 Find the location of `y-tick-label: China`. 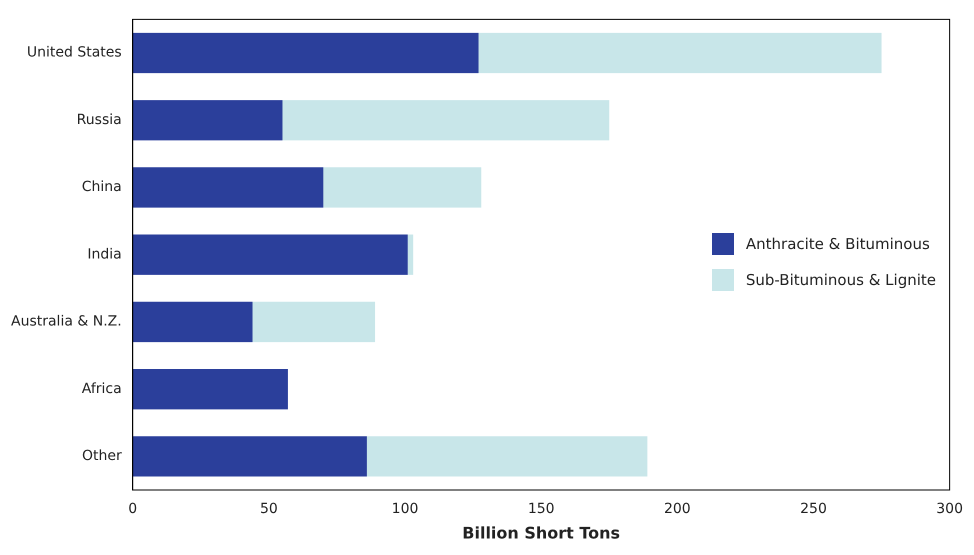

y-tick-label: China is located at coordinates (102, 187).